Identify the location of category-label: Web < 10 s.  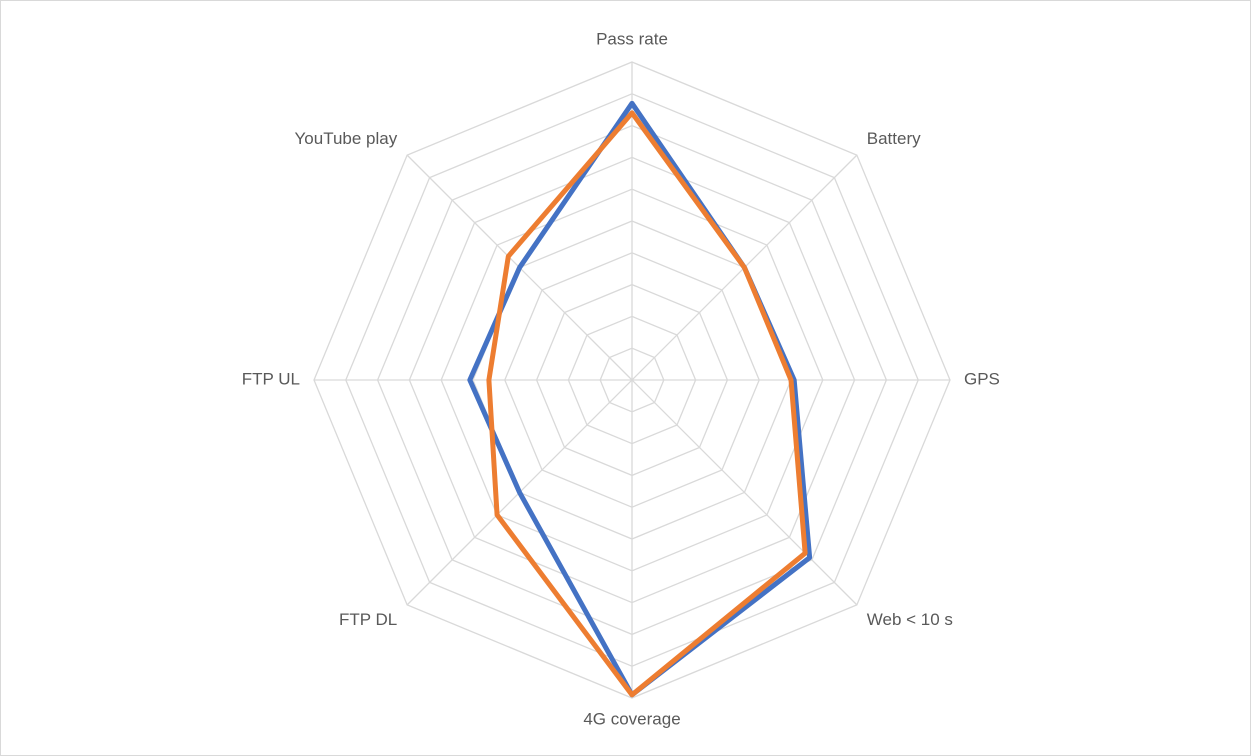
(910, 619).